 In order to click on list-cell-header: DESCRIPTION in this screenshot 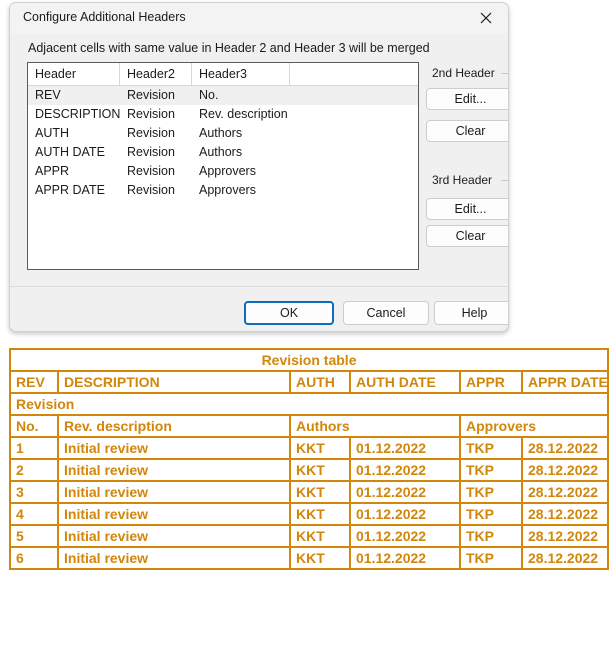, I will do `click(77, 114)`.